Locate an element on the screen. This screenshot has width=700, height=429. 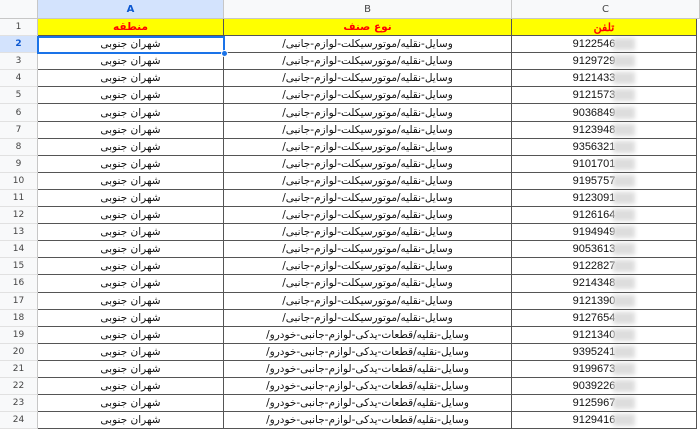
fill-handle is located at coordinates (224, 53).